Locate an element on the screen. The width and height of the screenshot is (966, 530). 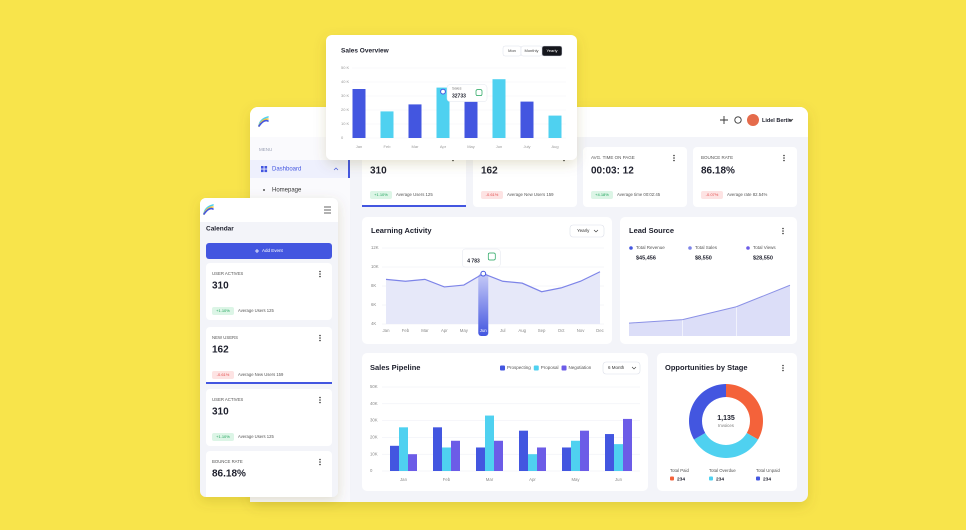
x-tick-label: Dec is located at coordinates (600, 330).